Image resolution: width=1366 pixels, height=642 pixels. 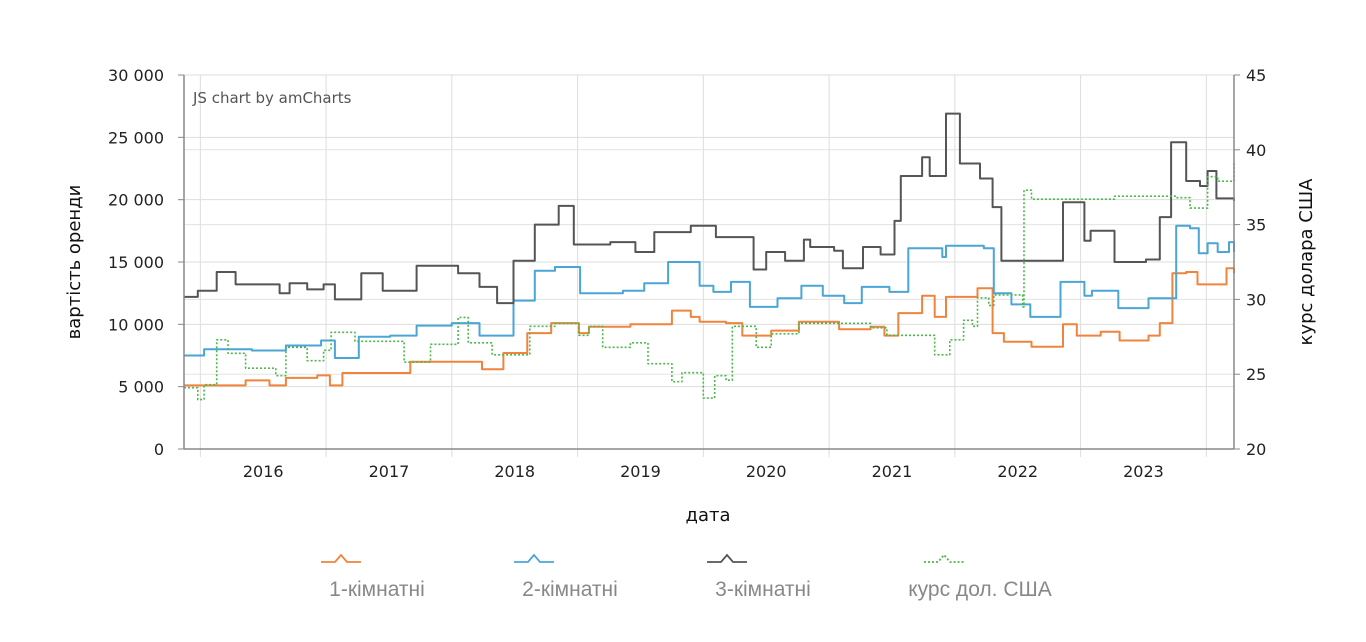 What do you see at coordinates (373, 577) in the screenshot?
I see `legend-item-1: 1-кімнатні` at bounding box center [373, 577].